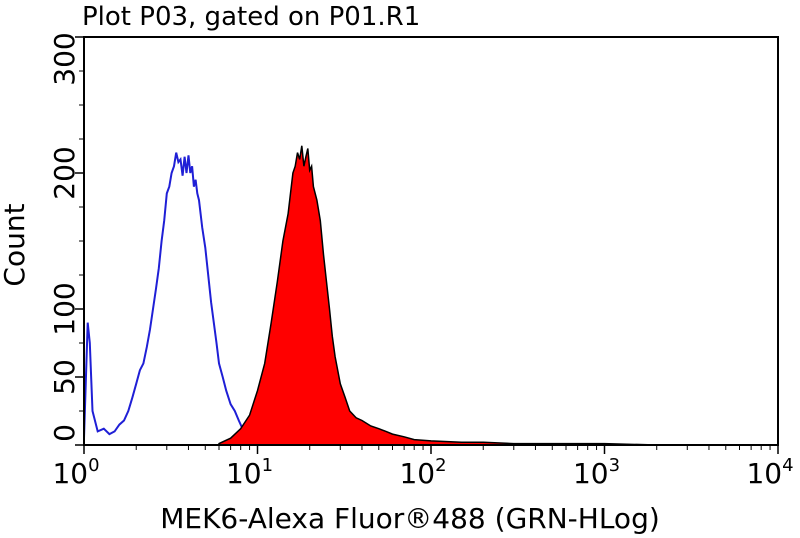  Describe the element at coordinates (422, 472) in the screenshot. I see `x-tick-label: 102` at that location.